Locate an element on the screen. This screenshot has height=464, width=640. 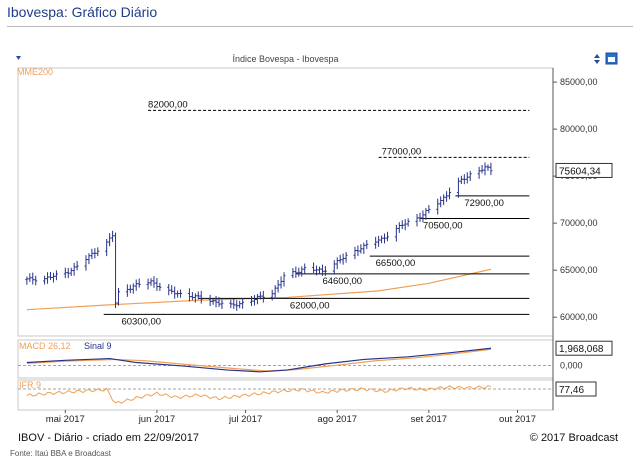
mme200-label: MME200 is located at coordinates (35, 72).